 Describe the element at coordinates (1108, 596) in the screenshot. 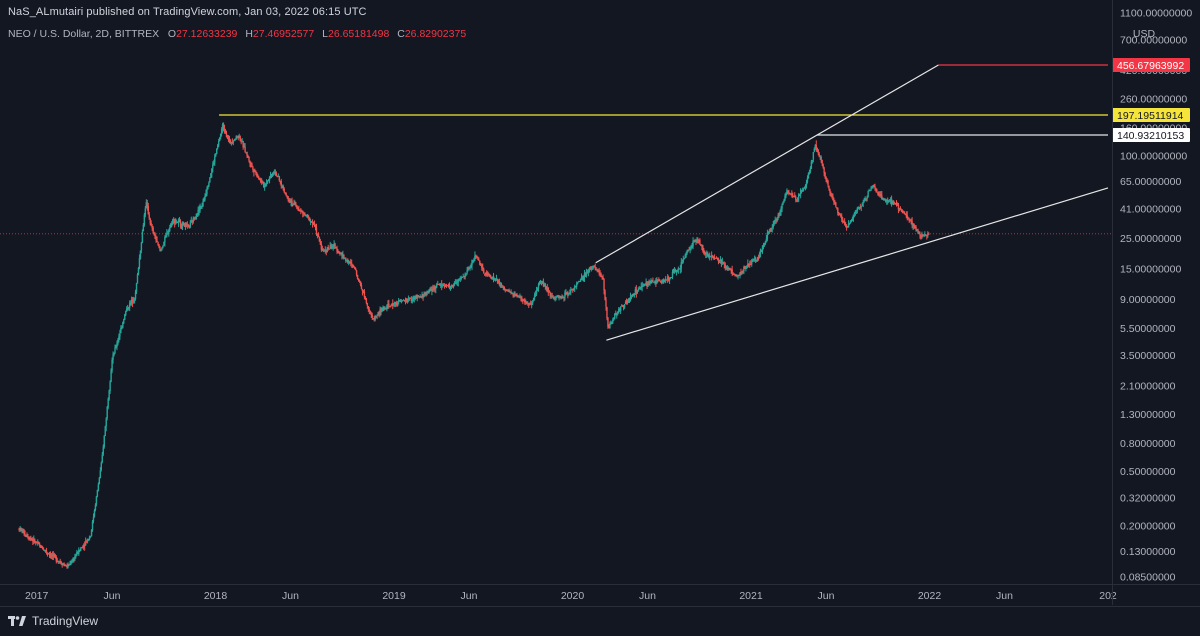

I see `x-tick-label: 202` at that location.